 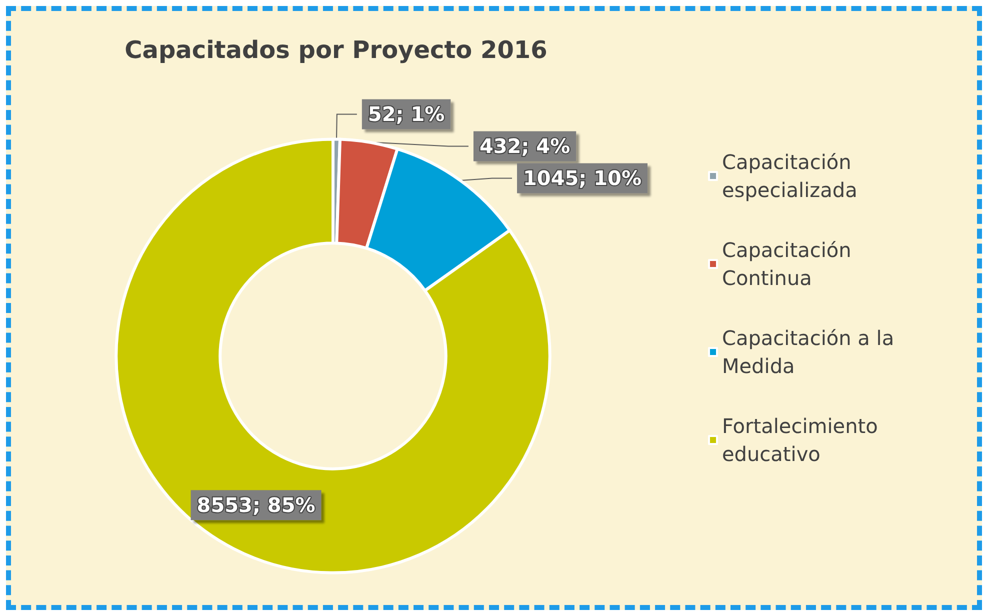 I want to click on chart-title: Capacitados por Proyecto 2016, so click(x=336, y=50).